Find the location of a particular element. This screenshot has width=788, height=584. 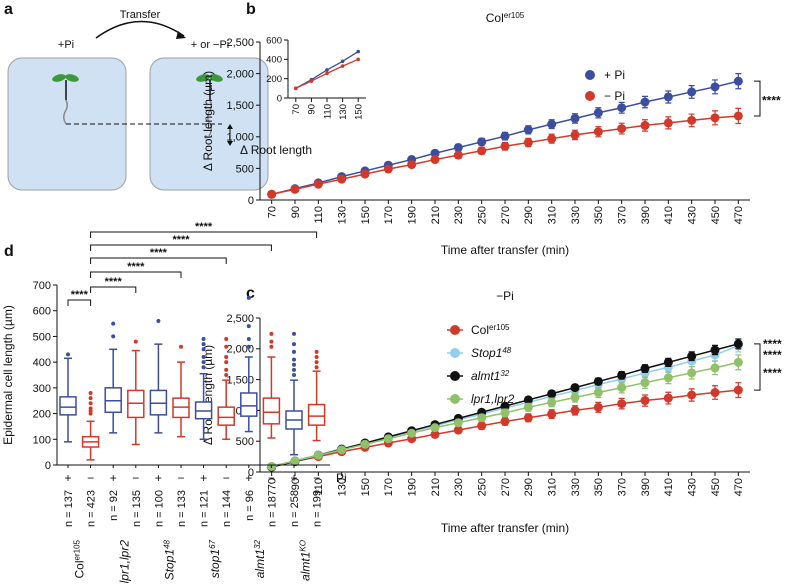

x-tick-label: 270 is located at coordinates (506, 487).